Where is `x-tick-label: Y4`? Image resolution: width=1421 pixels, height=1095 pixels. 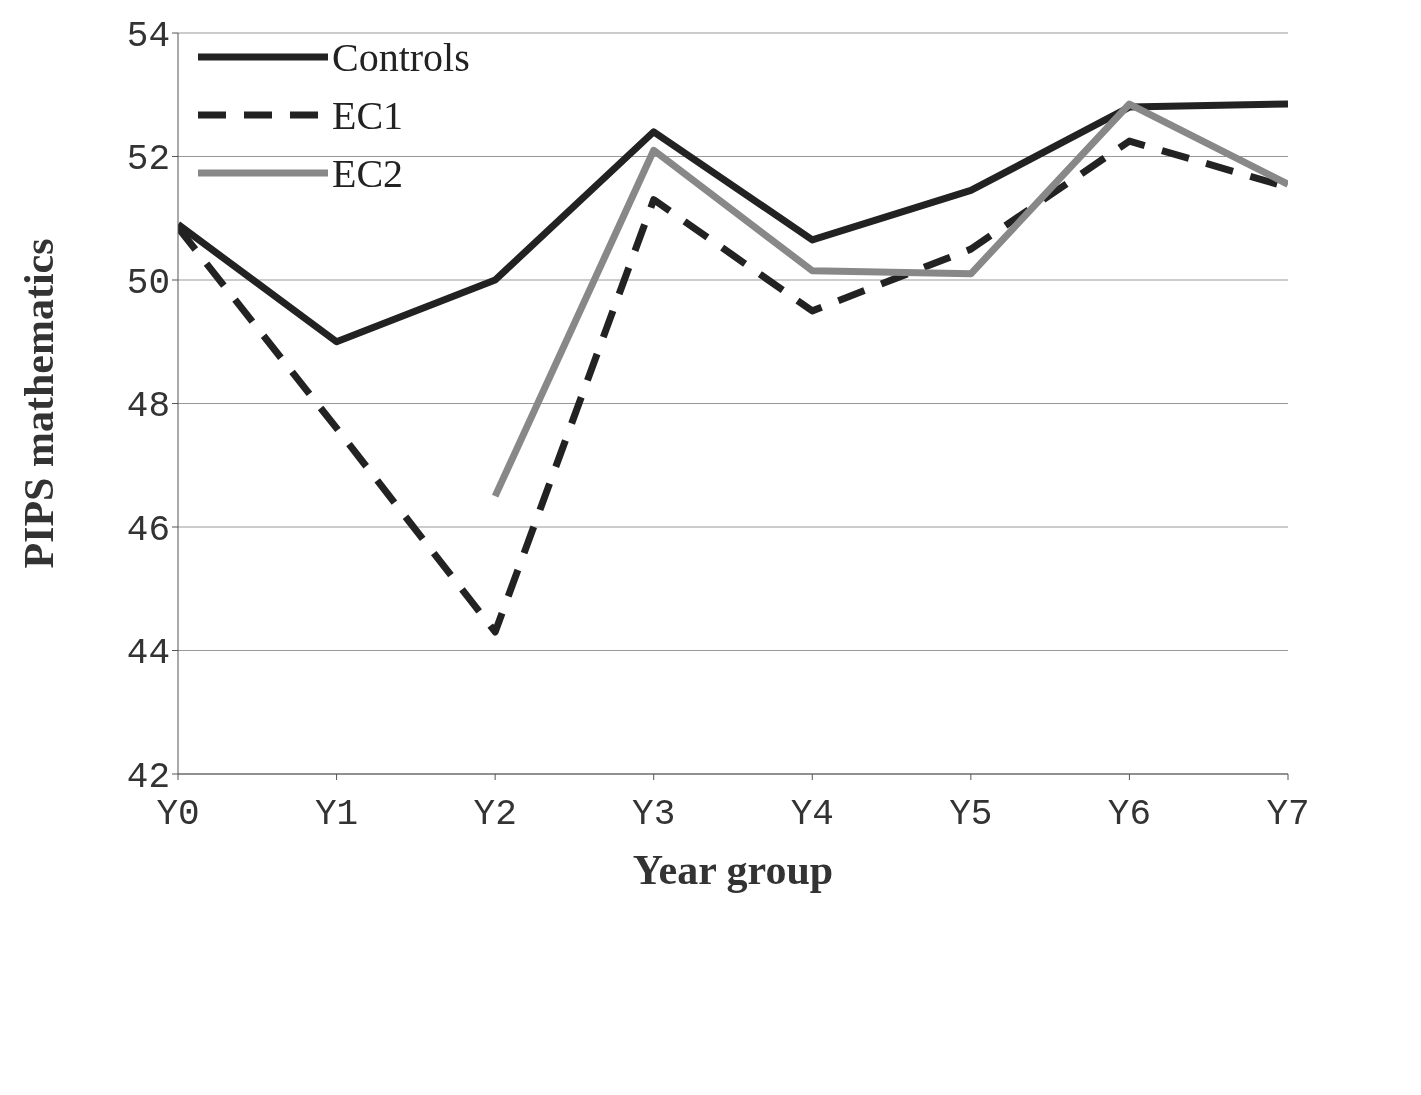
x-tick-label: Y4 is located at coordinates (812, 814).